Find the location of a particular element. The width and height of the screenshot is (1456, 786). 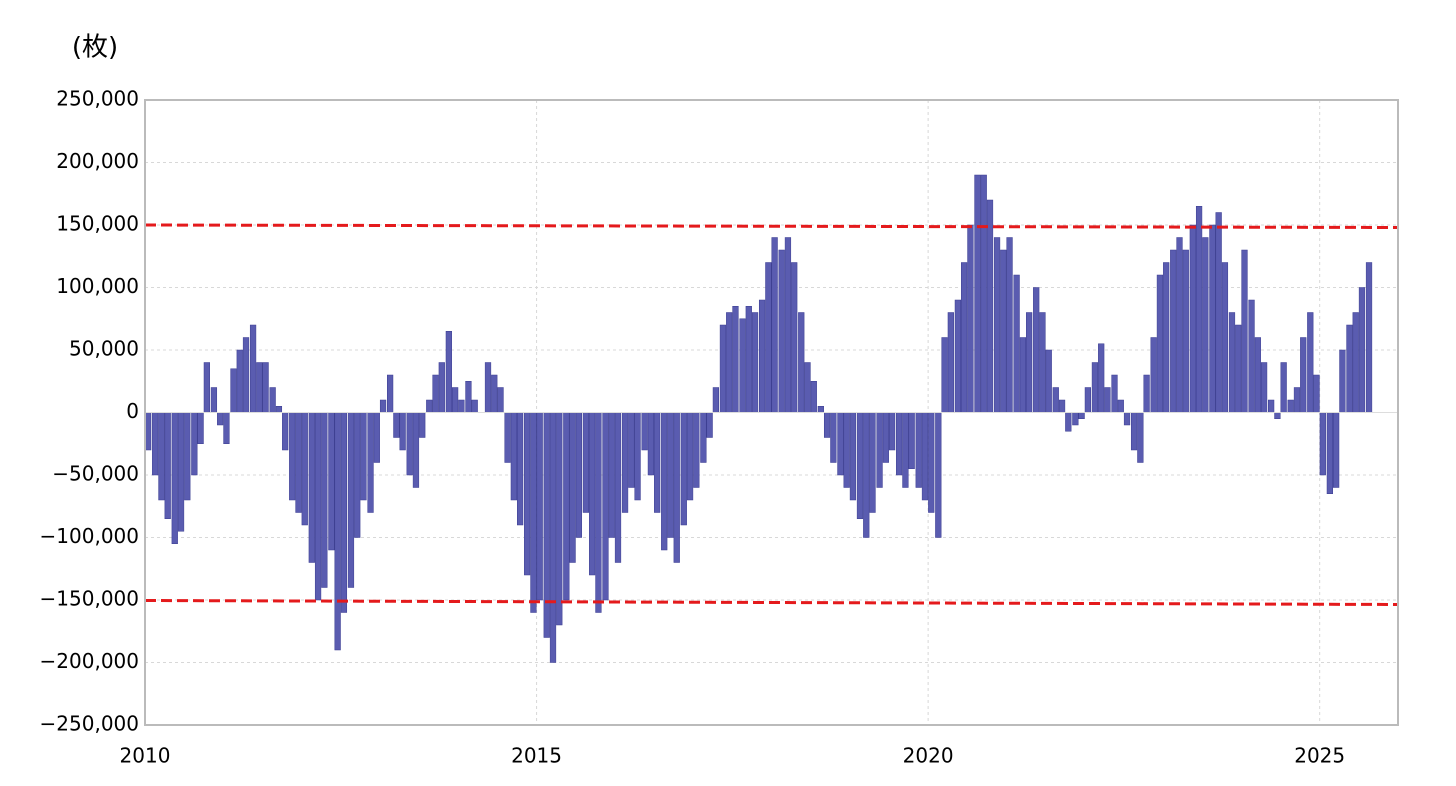

x-tick-label: 2015 is located at coordinates (536, 756).